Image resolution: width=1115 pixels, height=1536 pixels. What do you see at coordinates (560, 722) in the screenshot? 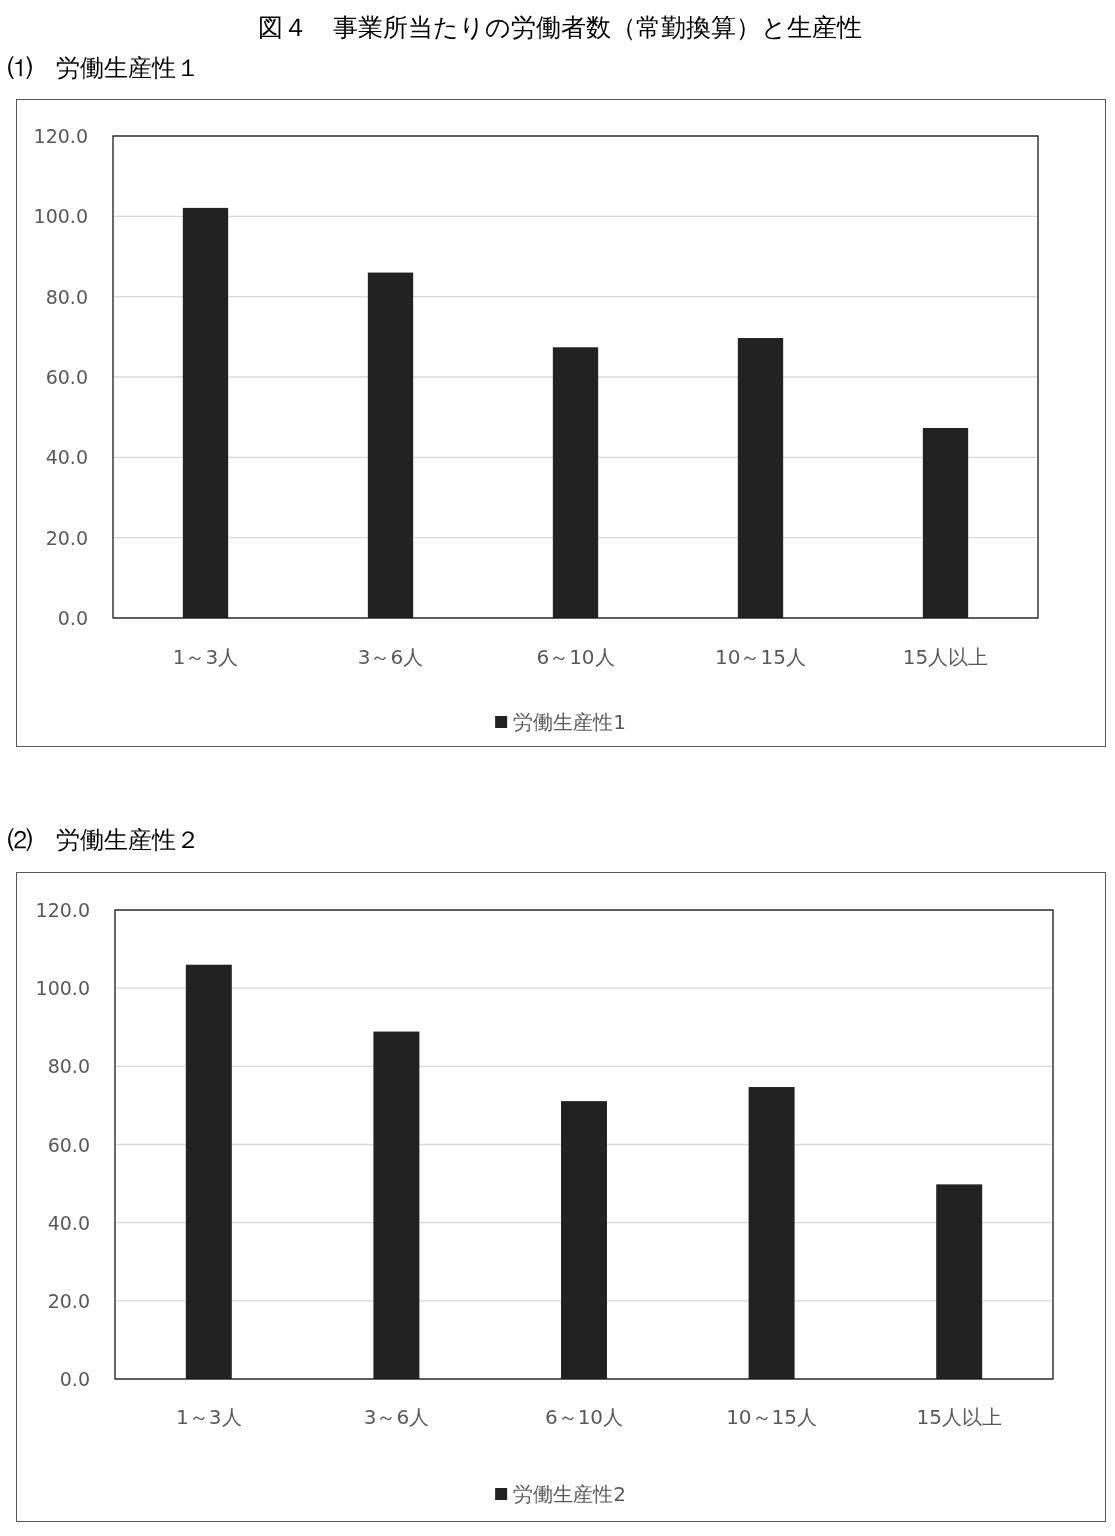
I see `legend: 労働生産性1` at bounding box center [560, 722].